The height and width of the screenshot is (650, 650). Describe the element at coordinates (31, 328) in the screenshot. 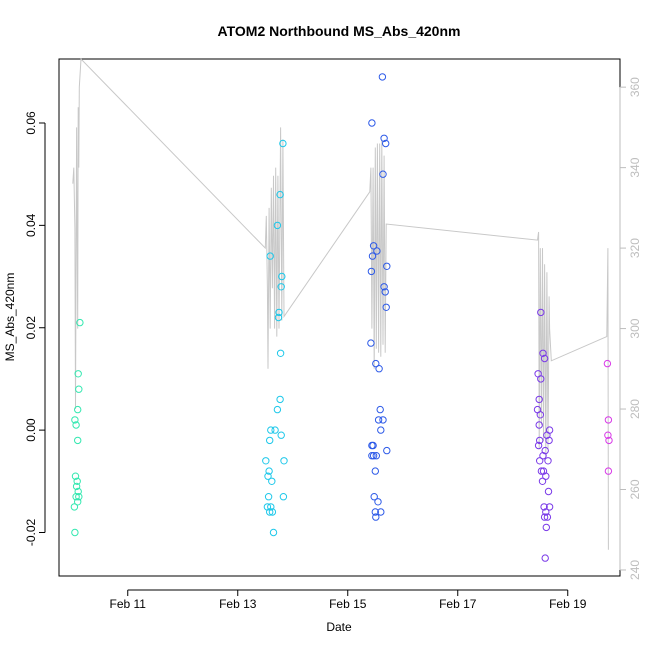

I see `y-tick-label: 0.02` at that location.